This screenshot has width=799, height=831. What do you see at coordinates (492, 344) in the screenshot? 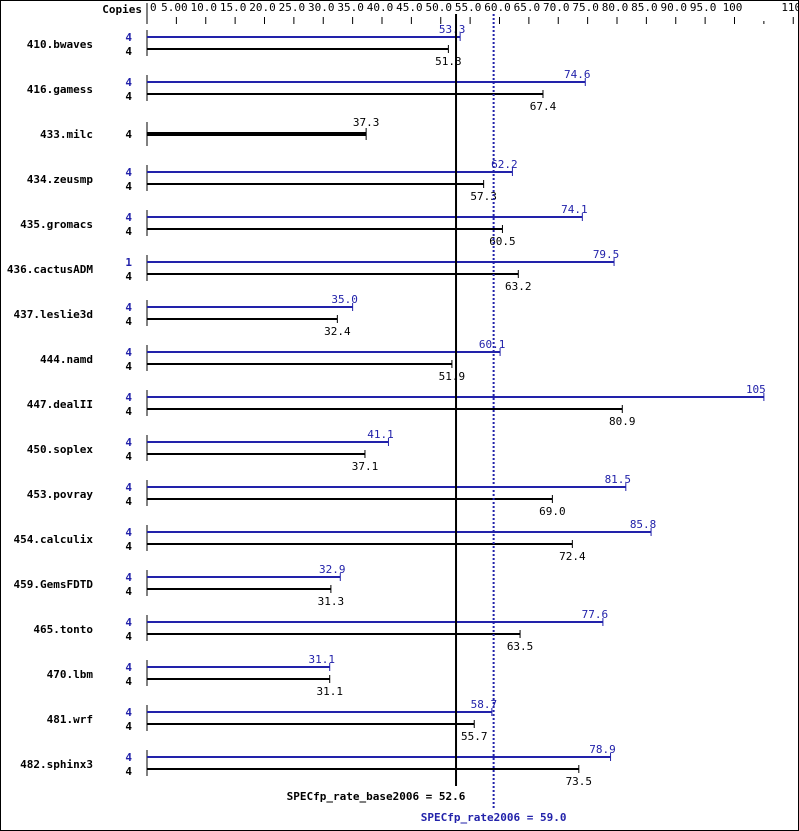
I see `value-label-peak: 60.1` at bounding box center [492, 344].